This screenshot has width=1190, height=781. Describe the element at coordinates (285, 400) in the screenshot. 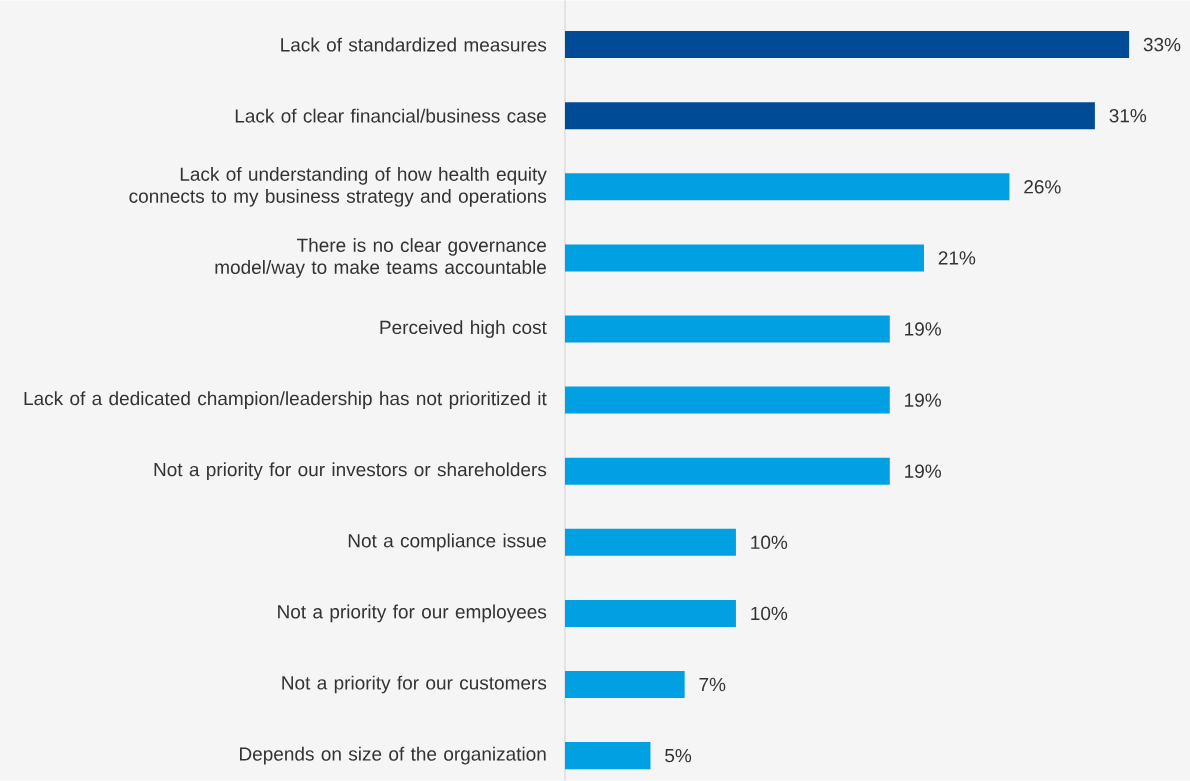

I see `y-tick-label: Lack of a dedicated champion/leadership has not prioritized it` at that location.